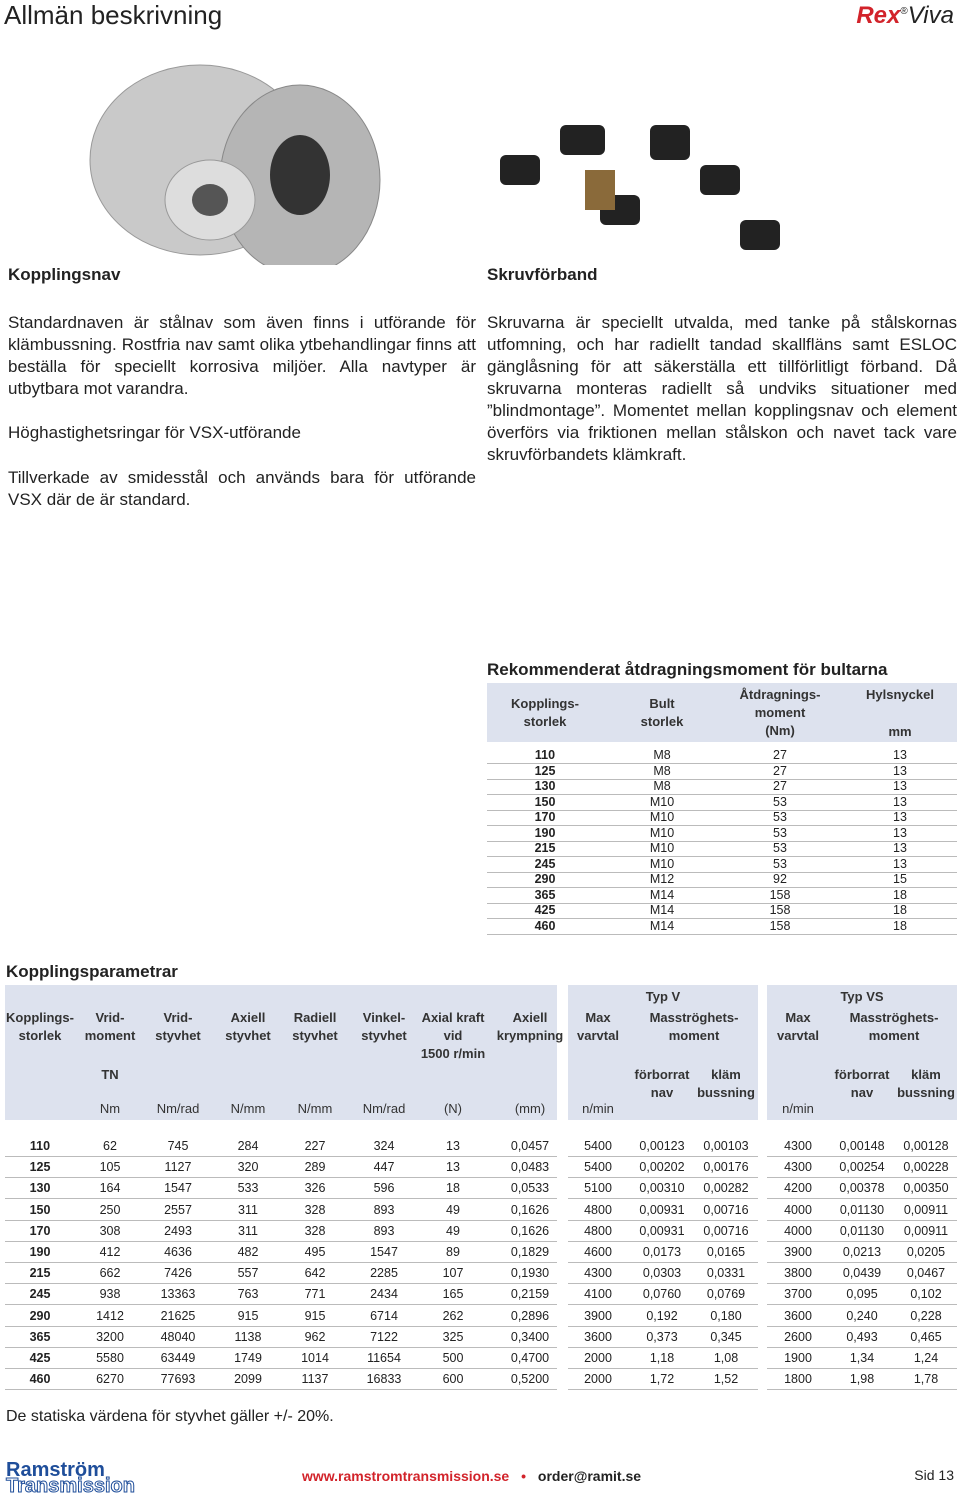 Image resolution: width=960 pixels, height=1497 pixels. Describe the element at coordinates (315, 1230) in the screenshot. I see `table-cell: 328` at that location.